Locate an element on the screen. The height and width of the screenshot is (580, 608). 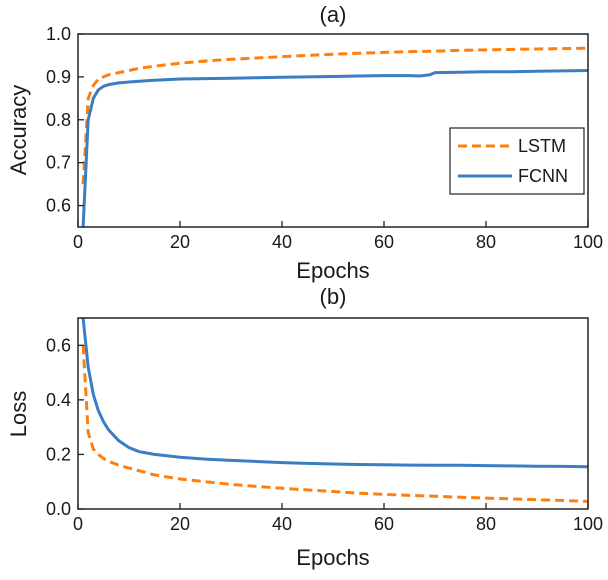
panel-b-ylabel: Loss is located at coordinates (18, 414).